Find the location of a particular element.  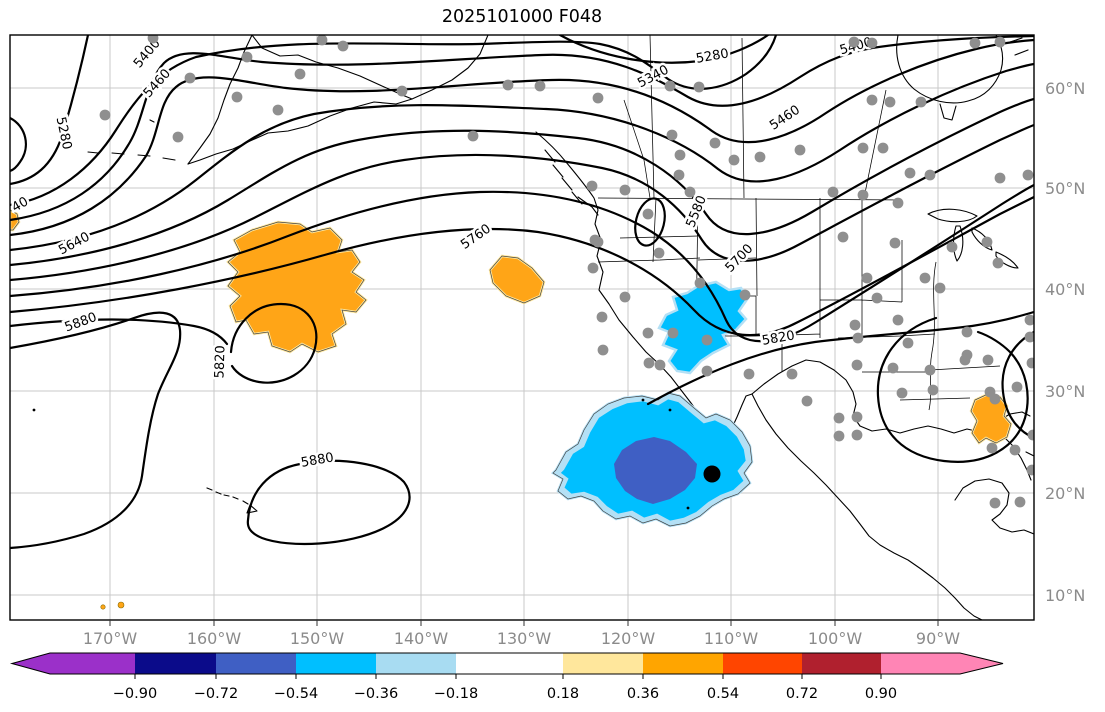

contour-5280-east is located at coordinates (664, 49).